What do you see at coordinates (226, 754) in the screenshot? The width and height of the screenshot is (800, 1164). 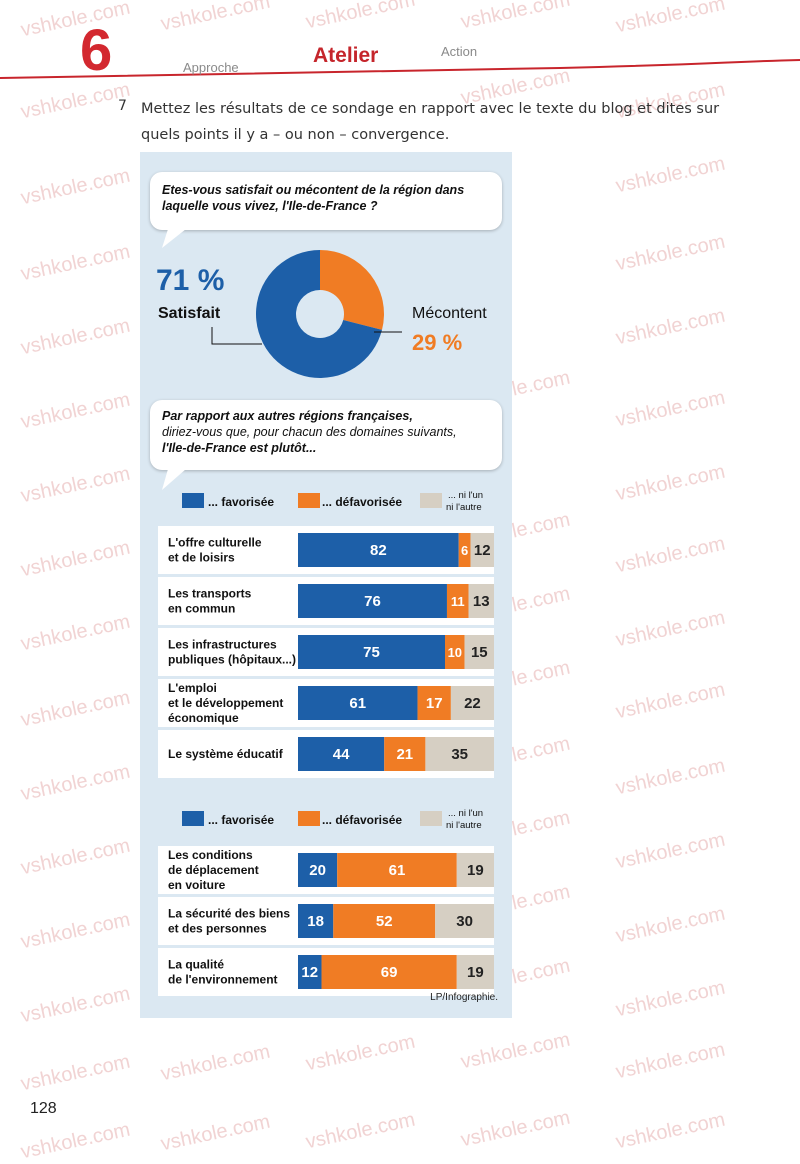 I see `category-label: Le système éducatif` at bounding box center [226, 754].